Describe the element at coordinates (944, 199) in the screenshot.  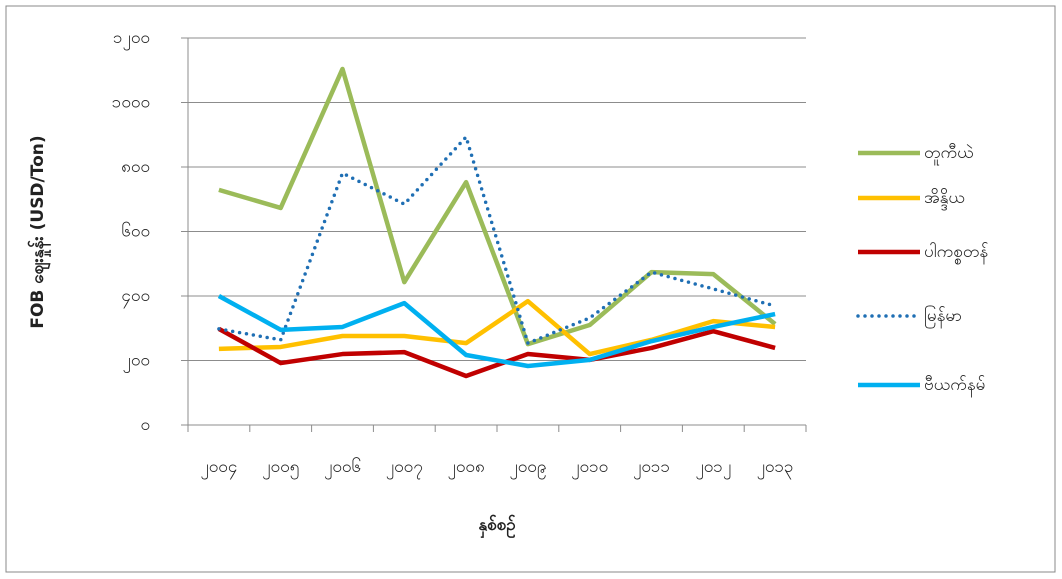
I see `legend-label: အိန္ဒိယ` at that location.